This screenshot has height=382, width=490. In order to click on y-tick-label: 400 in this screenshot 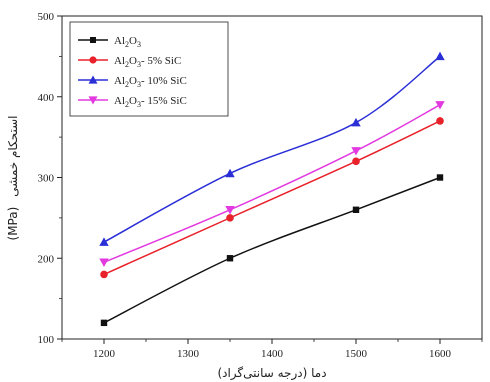, I will do `click(46, 98)`.